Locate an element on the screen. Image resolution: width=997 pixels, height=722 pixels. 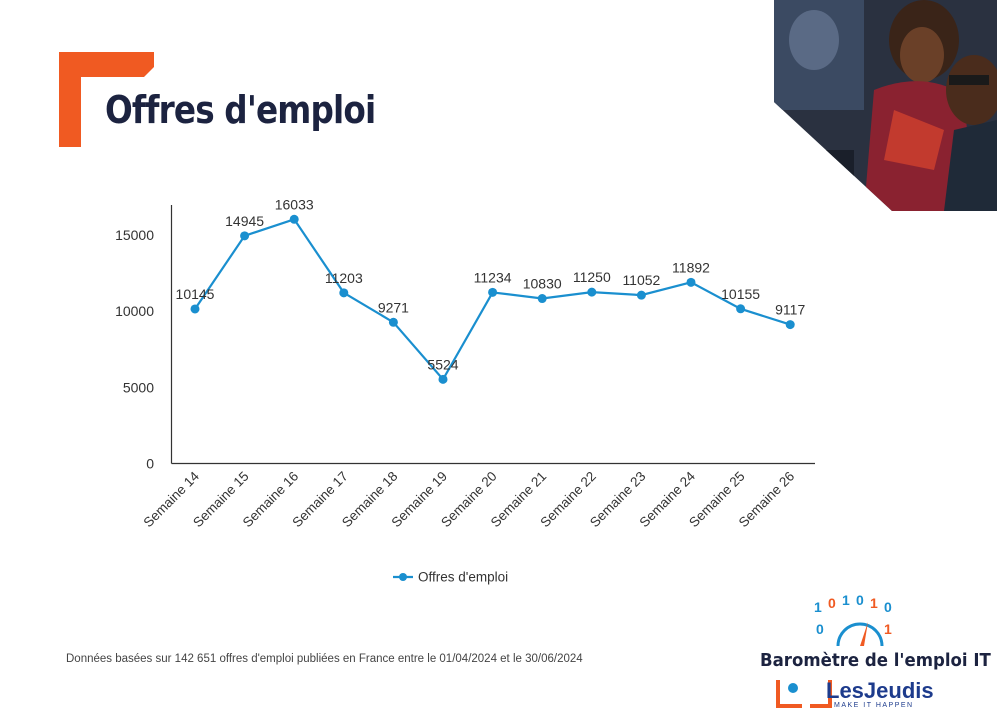
data-label: 9271 is located at coordinates (393, 307).